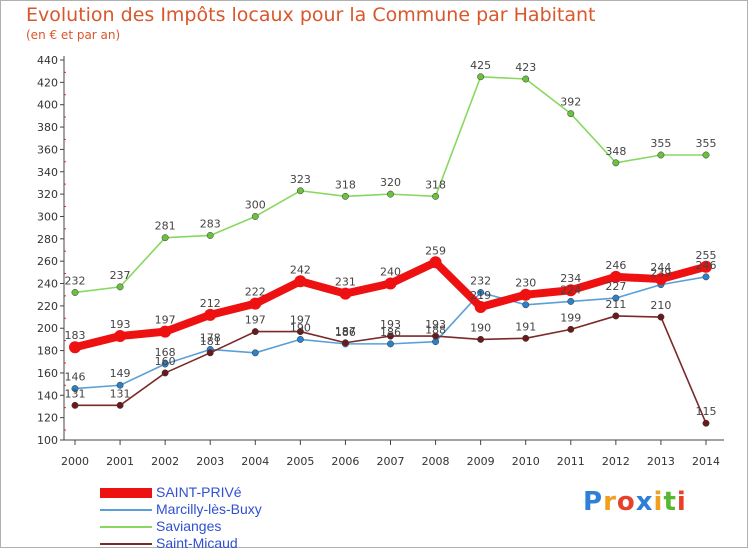 This screenshot has height=552, width=750. What do you see at coordinates (660, 305) in the screenshot?
I see `data-label: 210` at bounding box center [660, 305].